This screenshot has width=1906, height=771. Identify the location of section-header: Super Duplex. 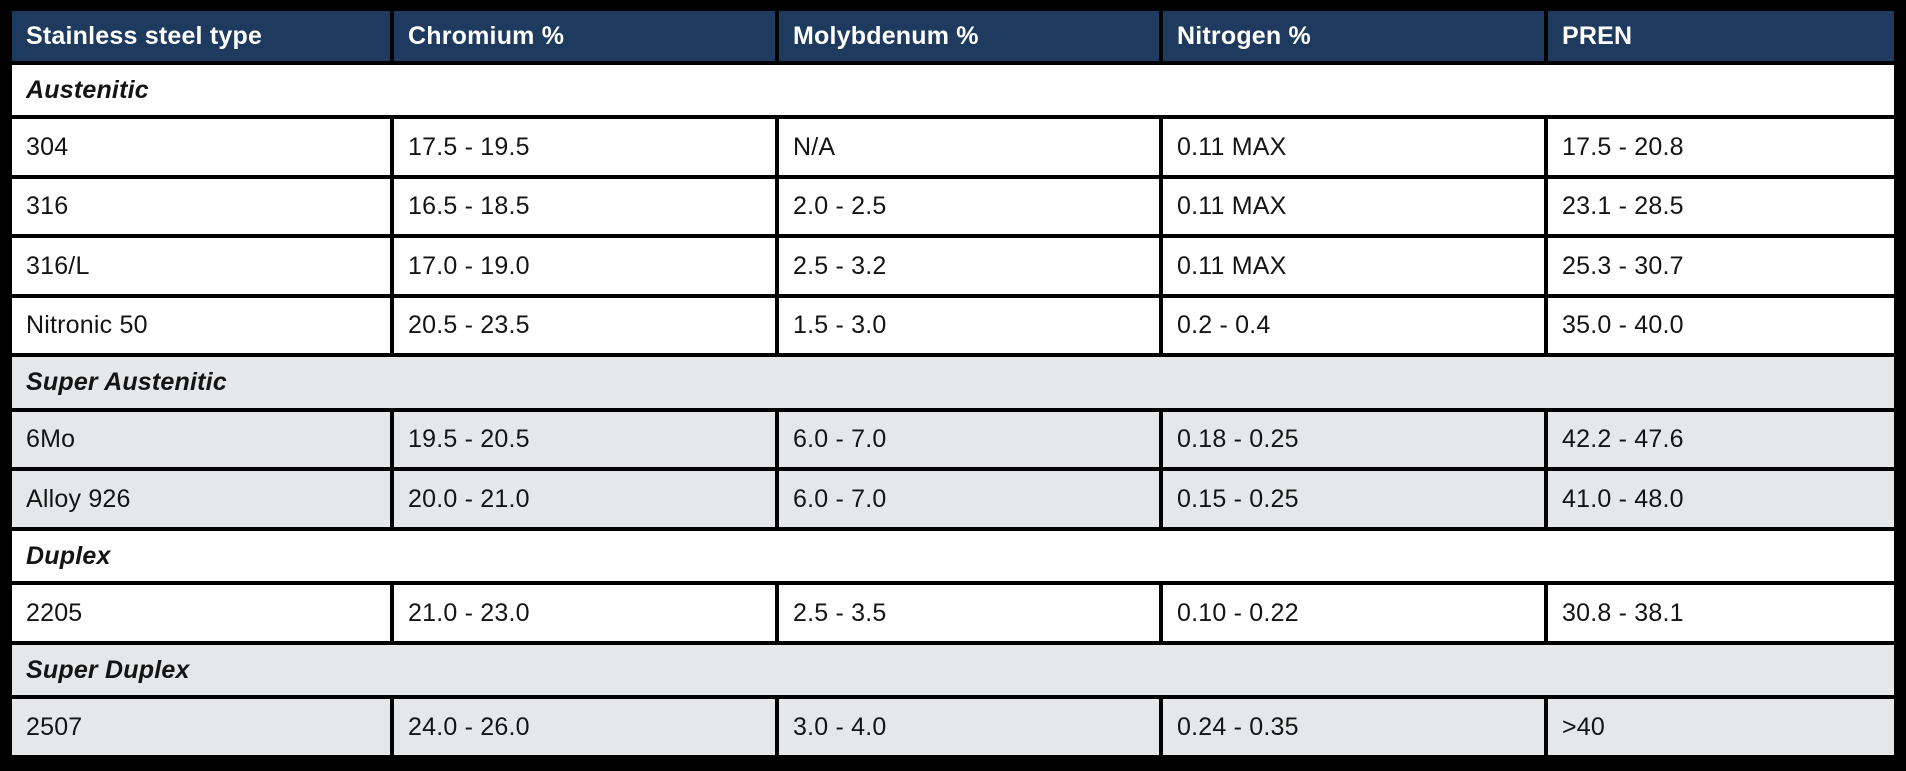
(953, 670).